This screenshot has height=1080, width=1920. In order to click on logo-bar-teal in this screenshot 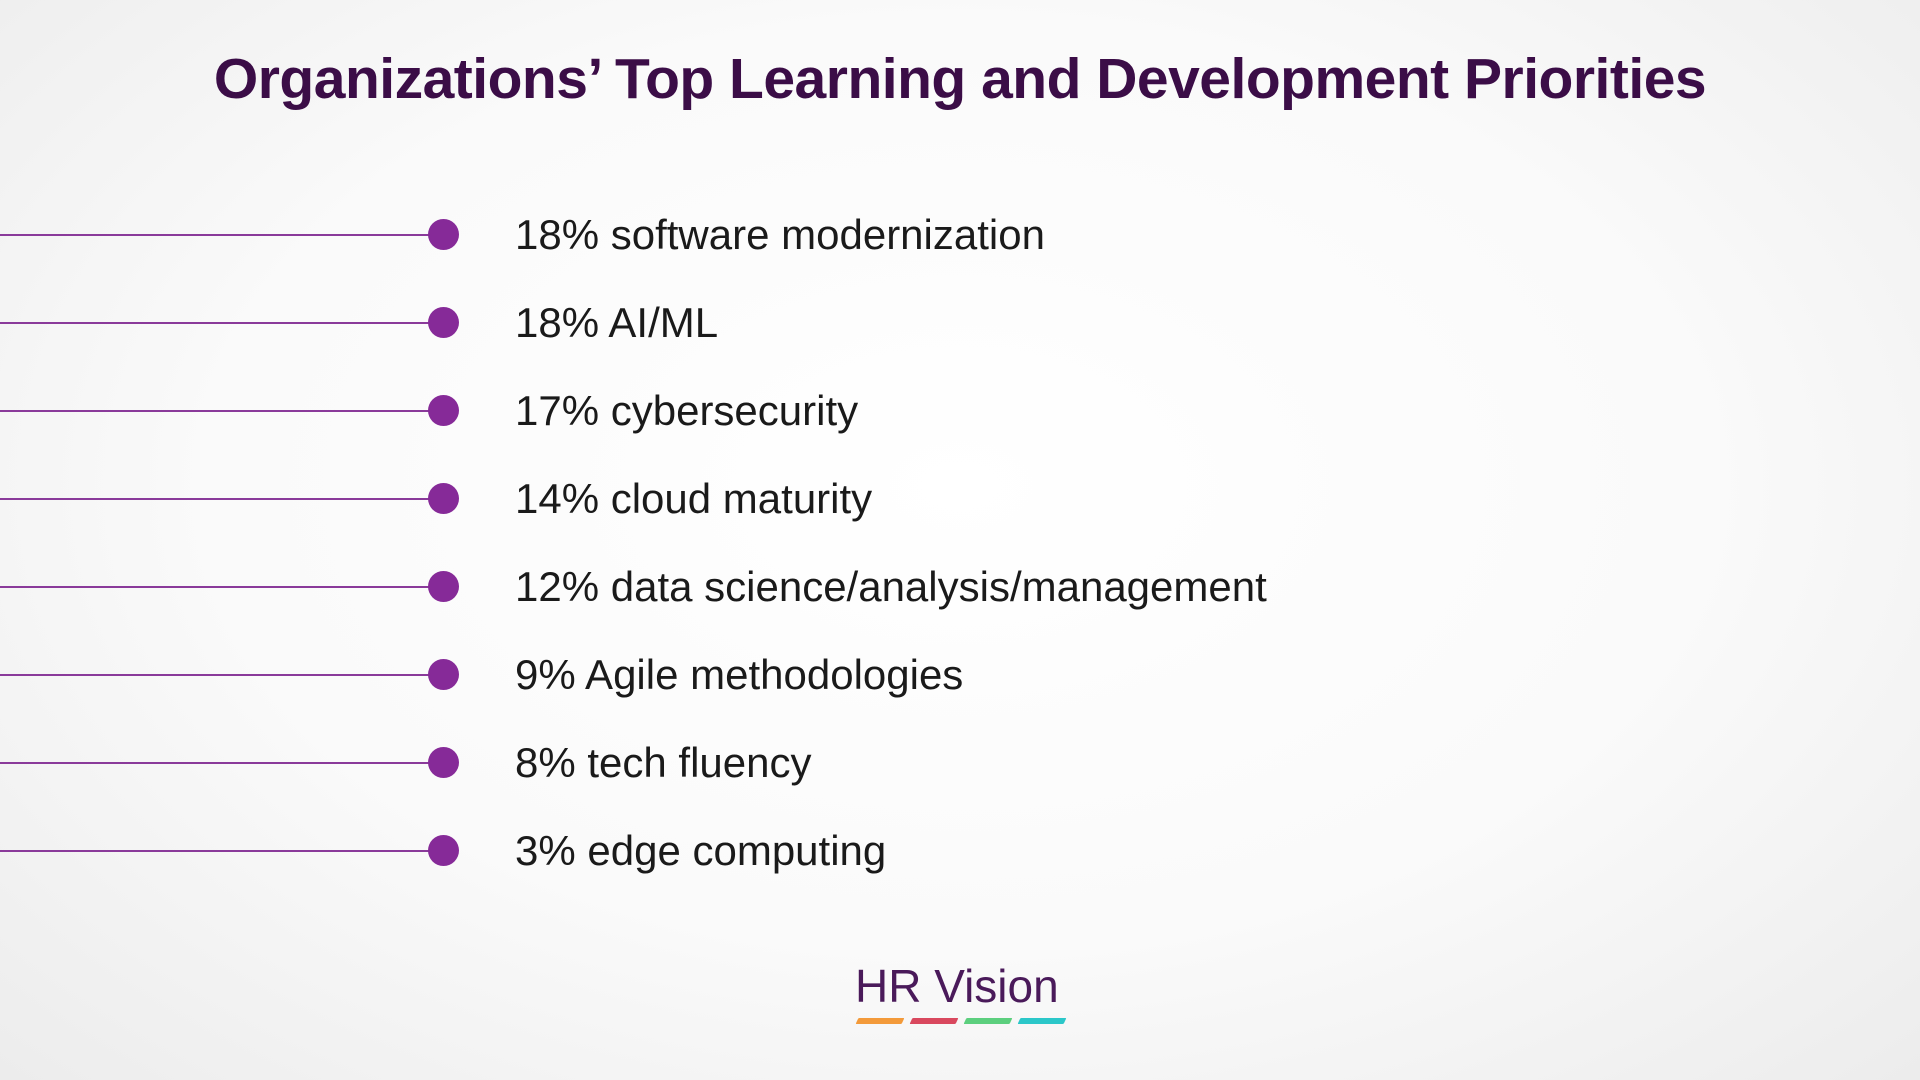, I will do `click(1042, 1021)`.